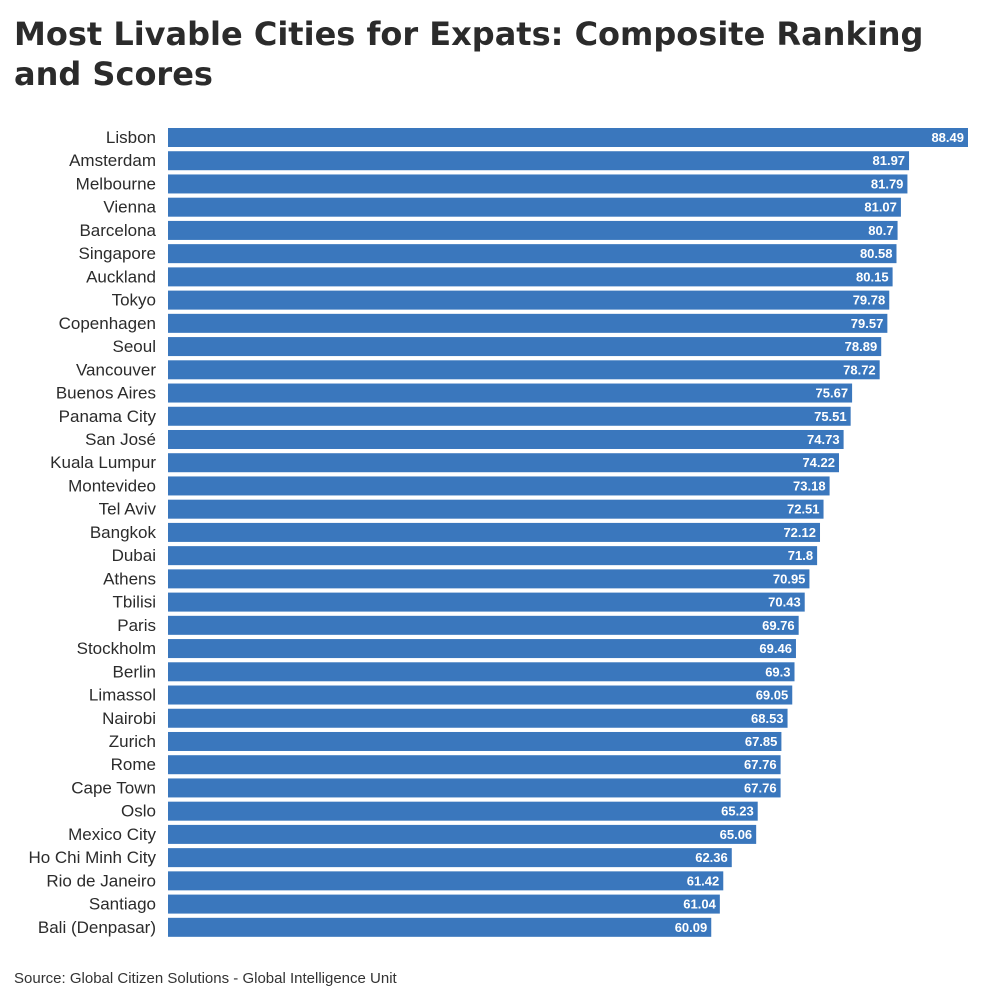  Describe the element at coordinates (121, 276) in the screenshot. I see `category-label: Auckland` at that location.